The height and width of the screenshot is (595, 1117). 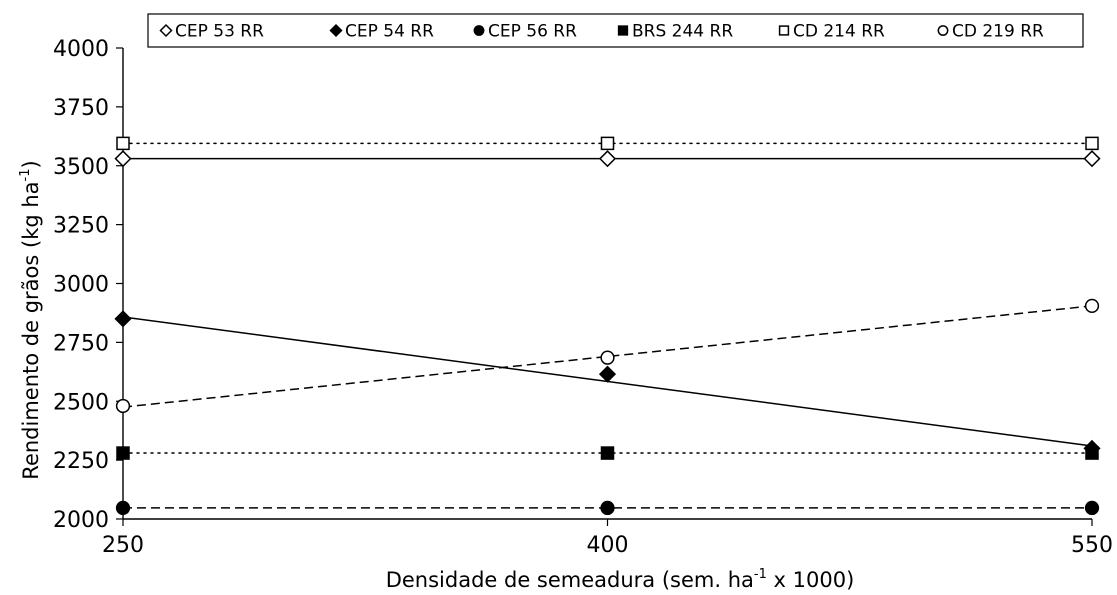 What do you see at coordinates (1092, 545) in the screenshot?
I see `x-tick-label: 550` at bounding box center [1092, 545].